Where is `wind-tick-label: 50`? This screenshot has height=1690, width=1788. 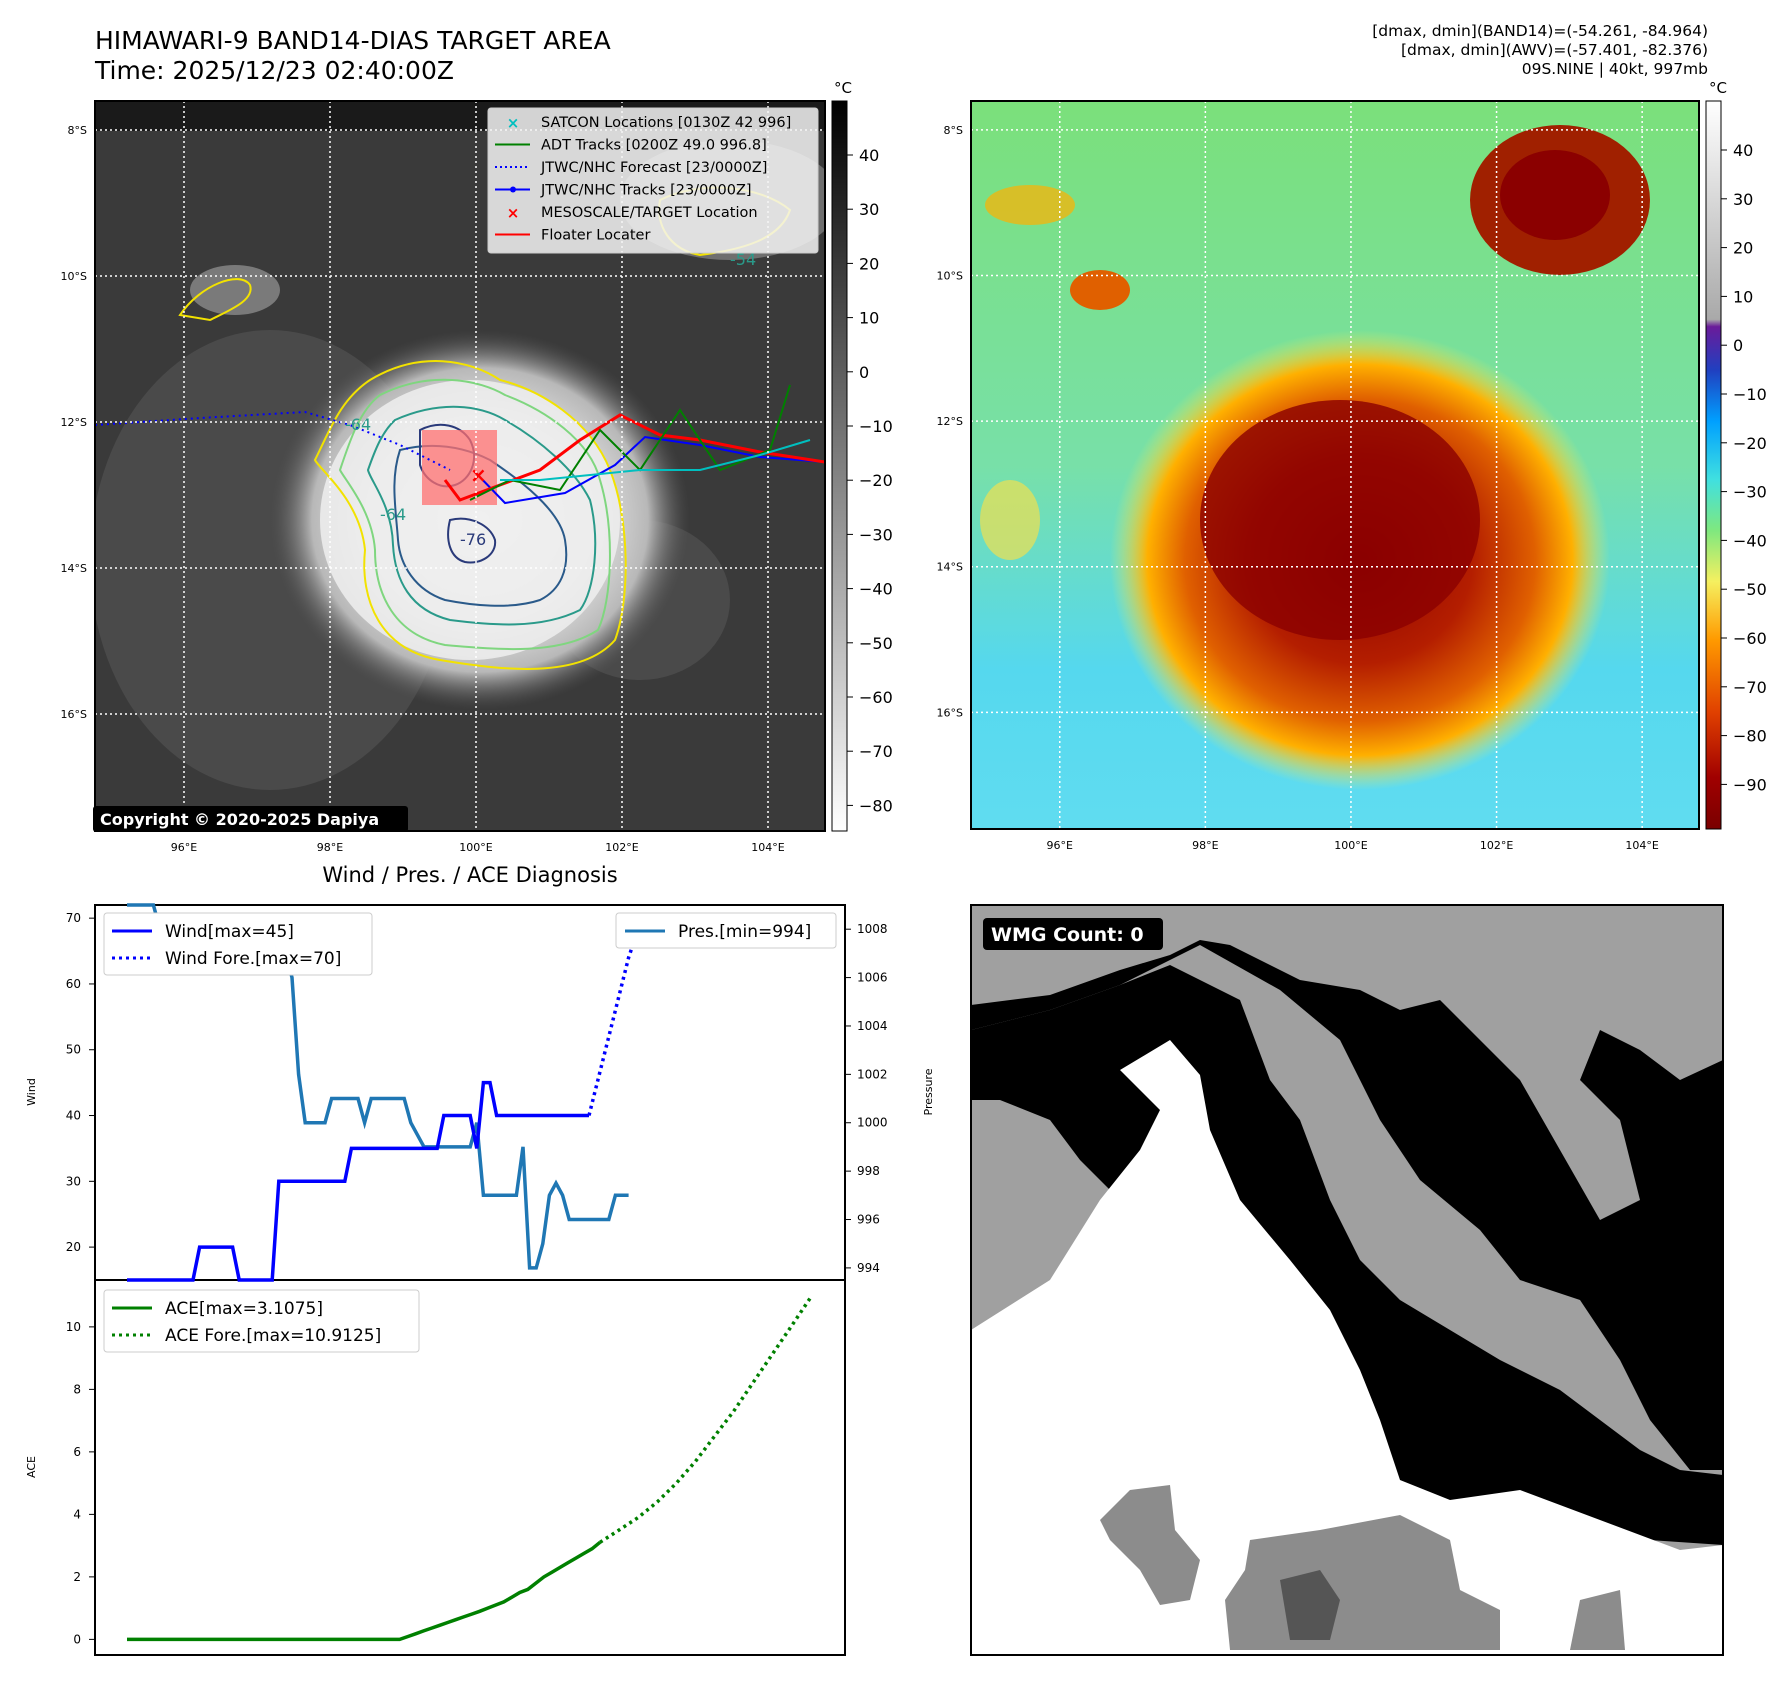 wind-tick-label: 50 is located at coordinates (73, 1050).